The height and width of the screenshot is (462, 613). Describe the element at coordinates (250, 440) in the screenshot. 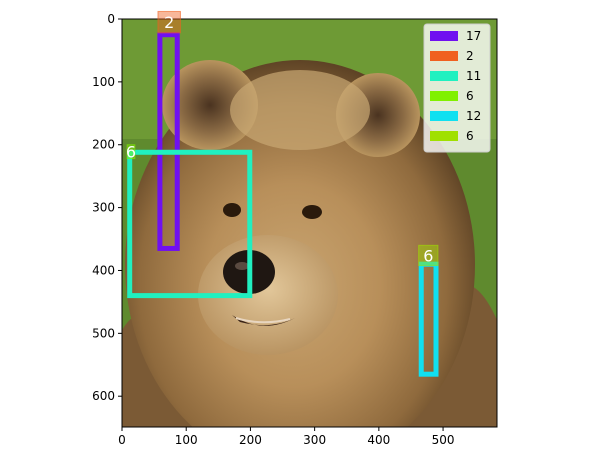

I see `x-tick-label: 200` at that location.